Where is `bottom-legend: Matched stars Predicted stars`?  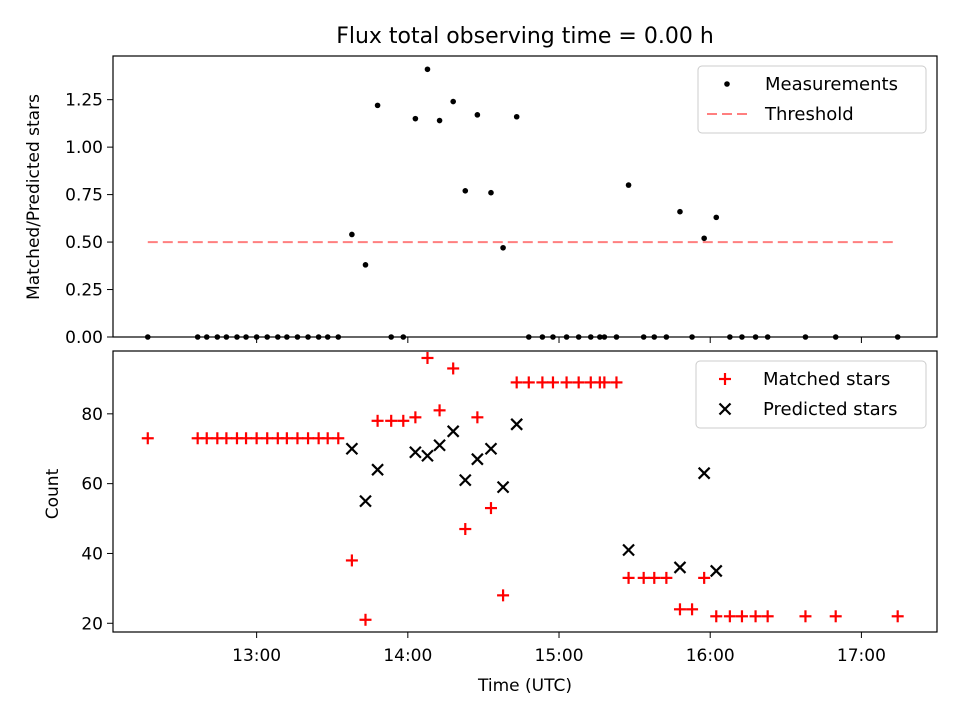 bottom-legend: Matched stars Predicted stars is located at coordinates (811, 394).